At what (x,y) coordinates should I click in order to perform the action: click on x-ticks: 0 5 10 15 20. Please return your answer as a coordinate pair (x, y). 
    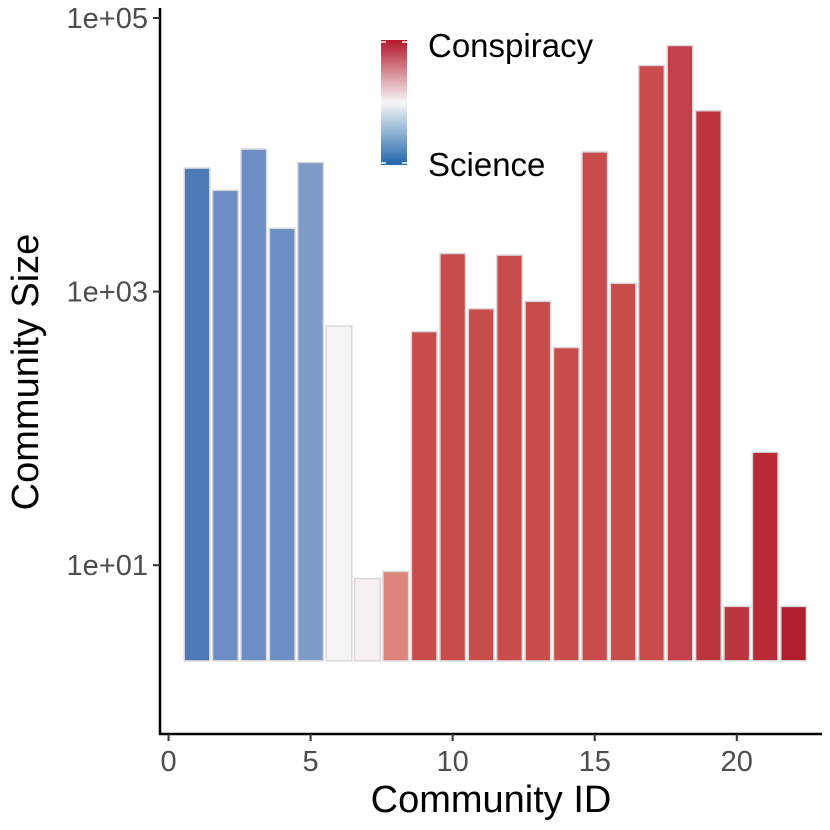
    Looking at the image, I should click on (456, 756).